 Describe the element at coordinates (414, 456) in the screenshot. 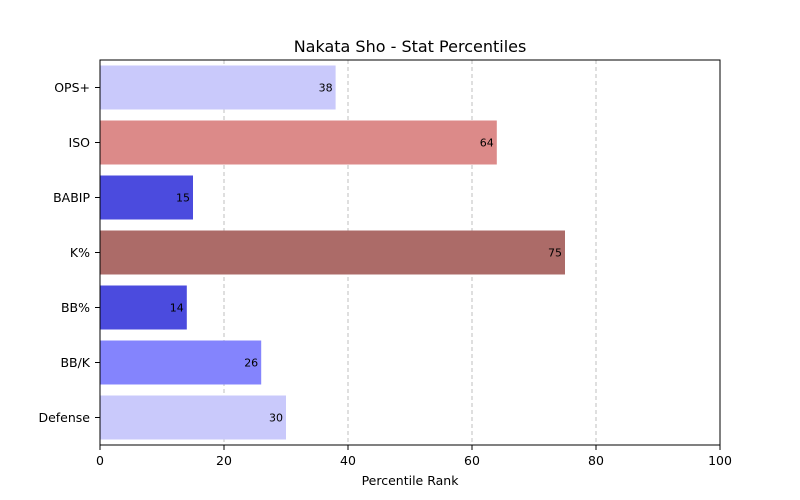

I see `x-axis: 0 20 40 60 80 100` at that location.